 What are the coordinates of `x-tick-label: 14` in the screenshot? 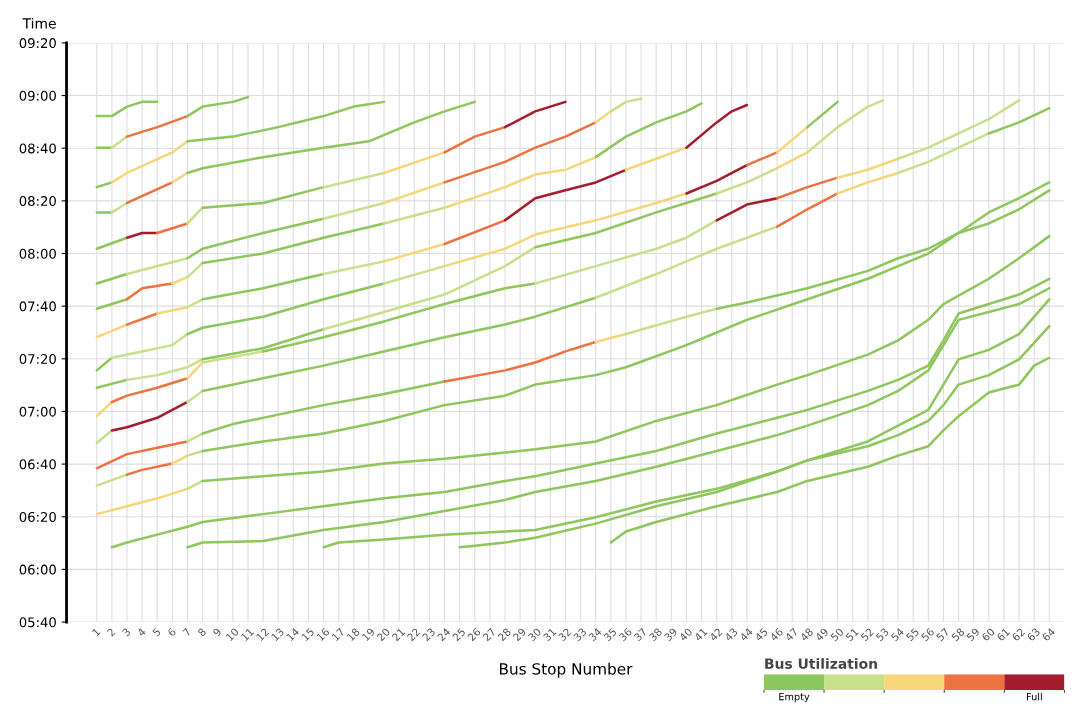 It's located at (293, 634).